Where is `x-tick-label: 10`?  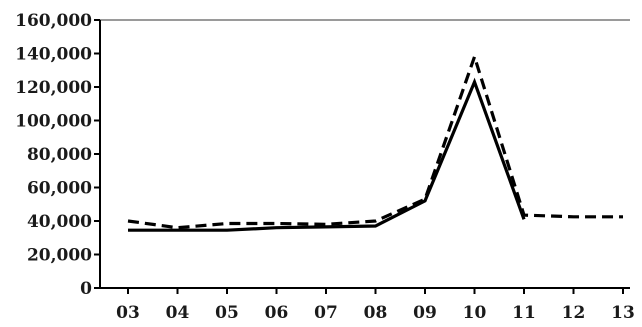
x-tick-label: 10 is located at coordinates (475, 313).